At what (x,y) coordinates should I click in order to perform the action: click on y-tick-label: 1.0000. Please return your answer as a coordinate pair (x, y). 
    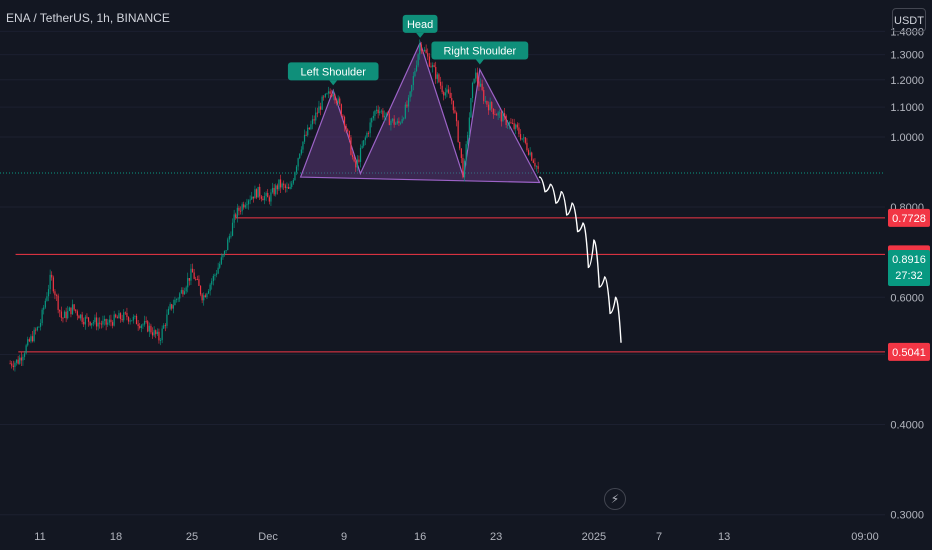
    Looking at the image, I should click on (907, 138).